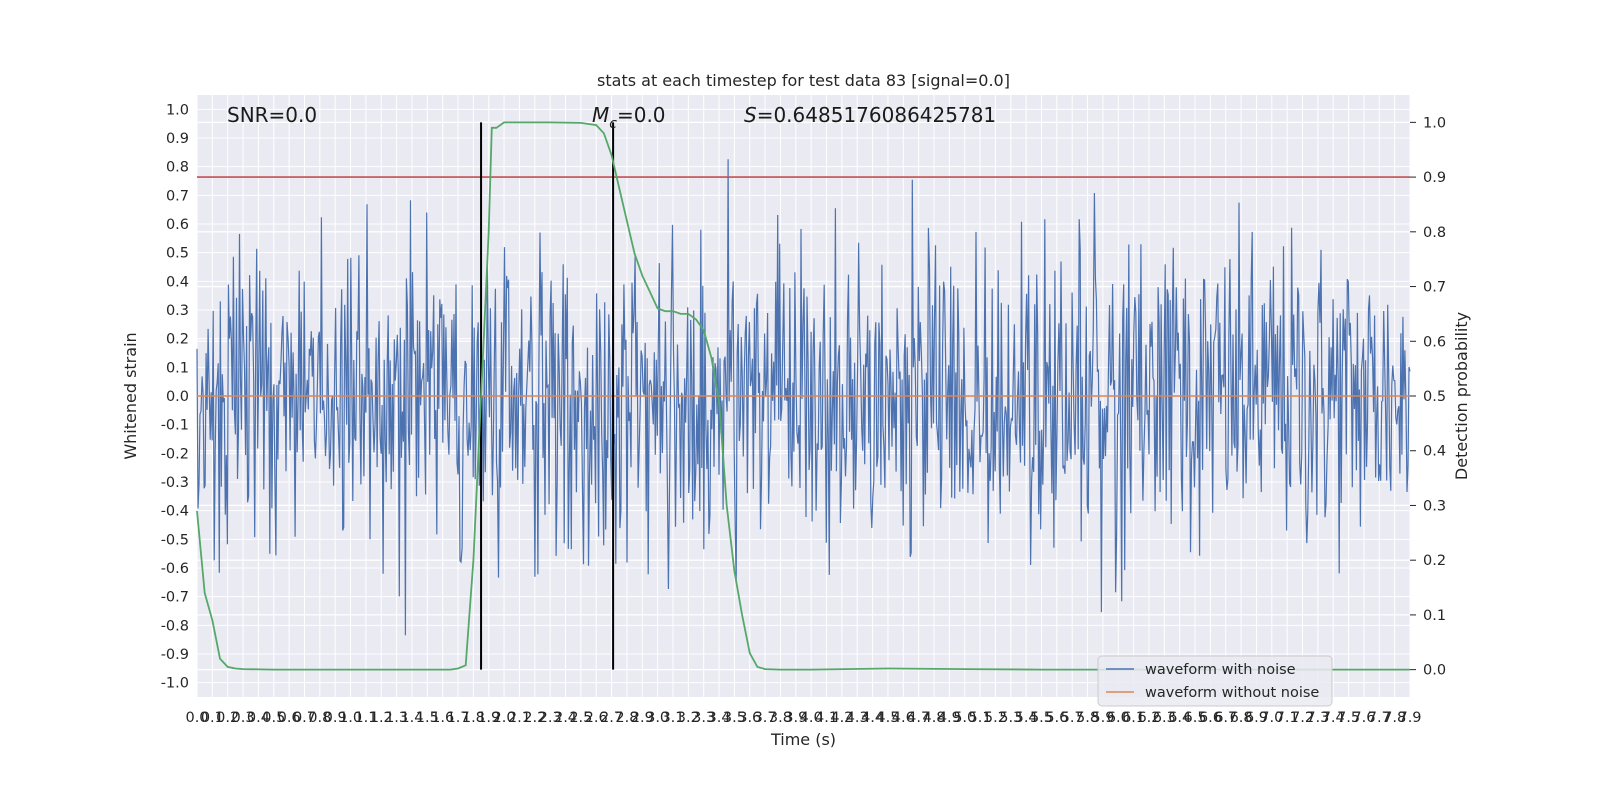 This screenshot has height=800, width=1600. I want to click on y-tick-label: 0.9, so click(177, 139).